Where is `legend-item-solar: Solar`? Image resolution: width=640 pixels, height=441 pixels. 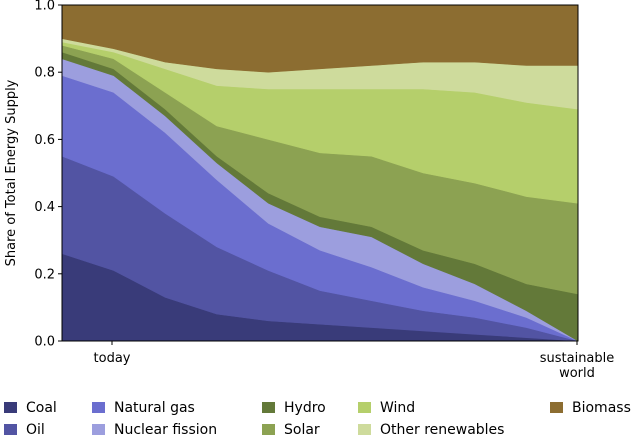
legend-item-solar: Solar is located at coordinates (291, 430).